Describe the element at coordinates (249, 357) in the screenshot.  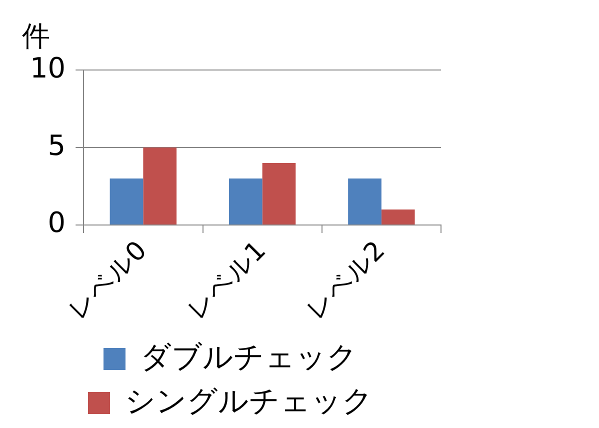
I see `legend-label: ダブルチェック` at that location.